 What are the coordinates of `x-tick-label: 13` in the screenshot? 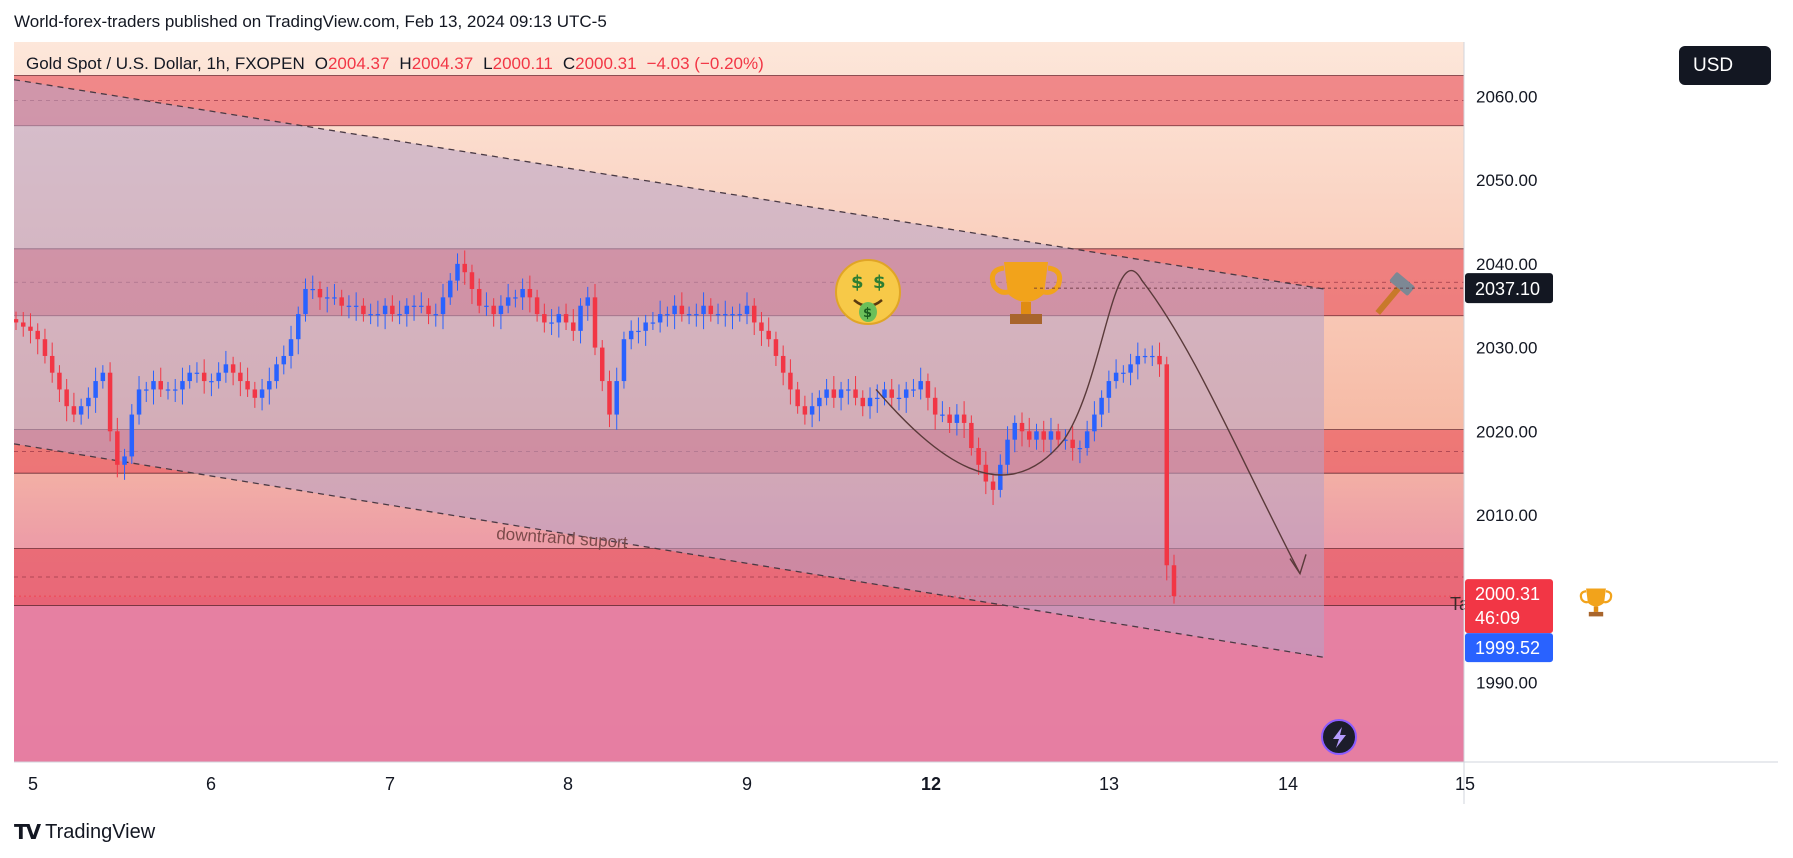 It's located at (1109, 784).